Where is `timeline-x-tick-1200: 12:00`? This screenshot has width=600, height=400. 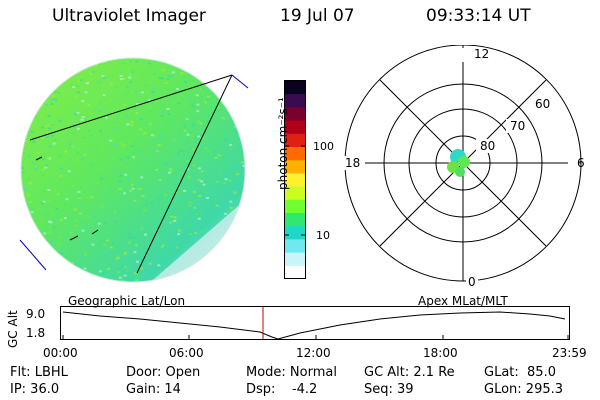
timeline-x-tick-1200: 12:00 is located at coordinates (313, 353).